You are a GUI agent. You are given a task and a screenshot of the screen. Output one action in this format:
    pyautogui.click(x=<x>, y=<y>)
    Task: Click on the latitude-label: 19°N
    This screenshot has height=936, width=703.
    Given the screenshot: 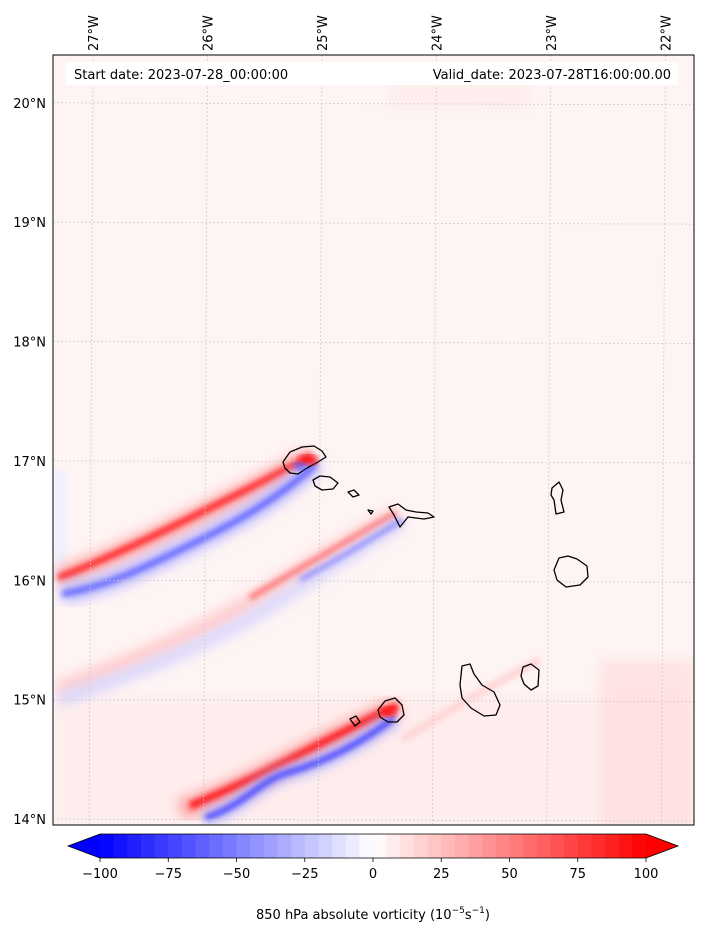 What is the action you would take?
    pyautogui.click(x=29, y=223)
    